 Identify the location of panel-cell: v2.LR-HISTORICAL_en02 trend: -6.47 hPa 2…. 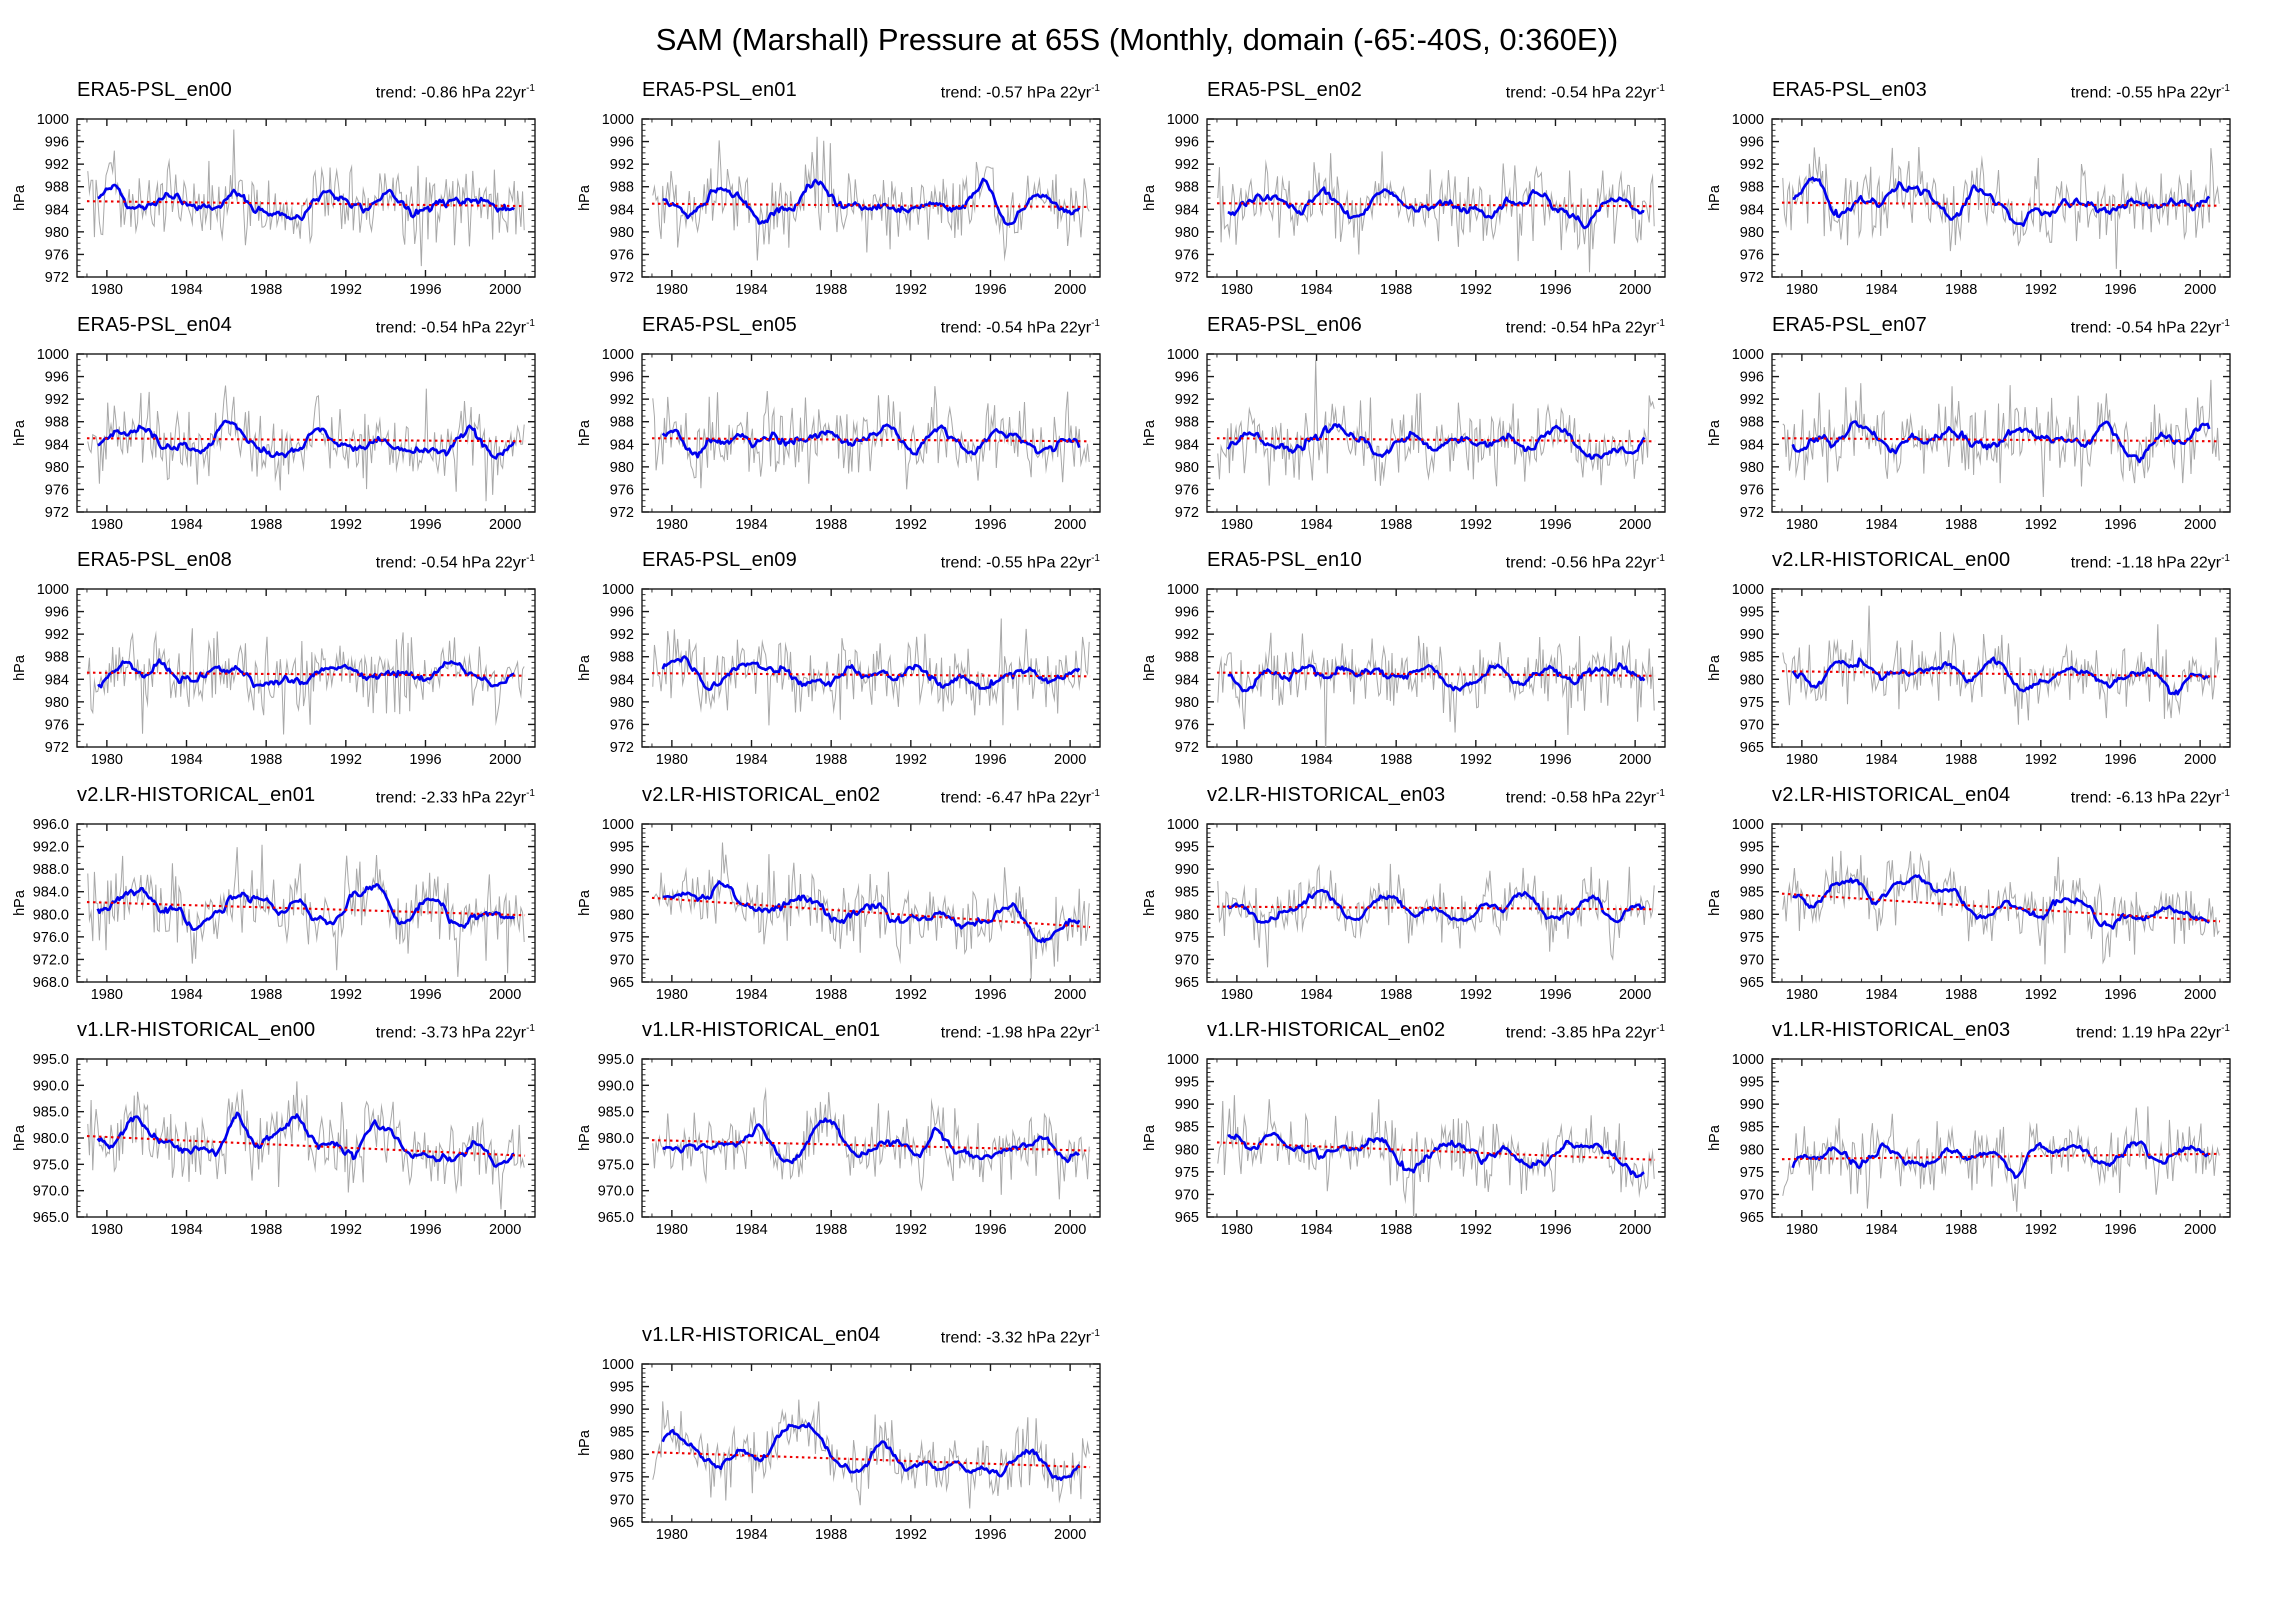
(854, 885).